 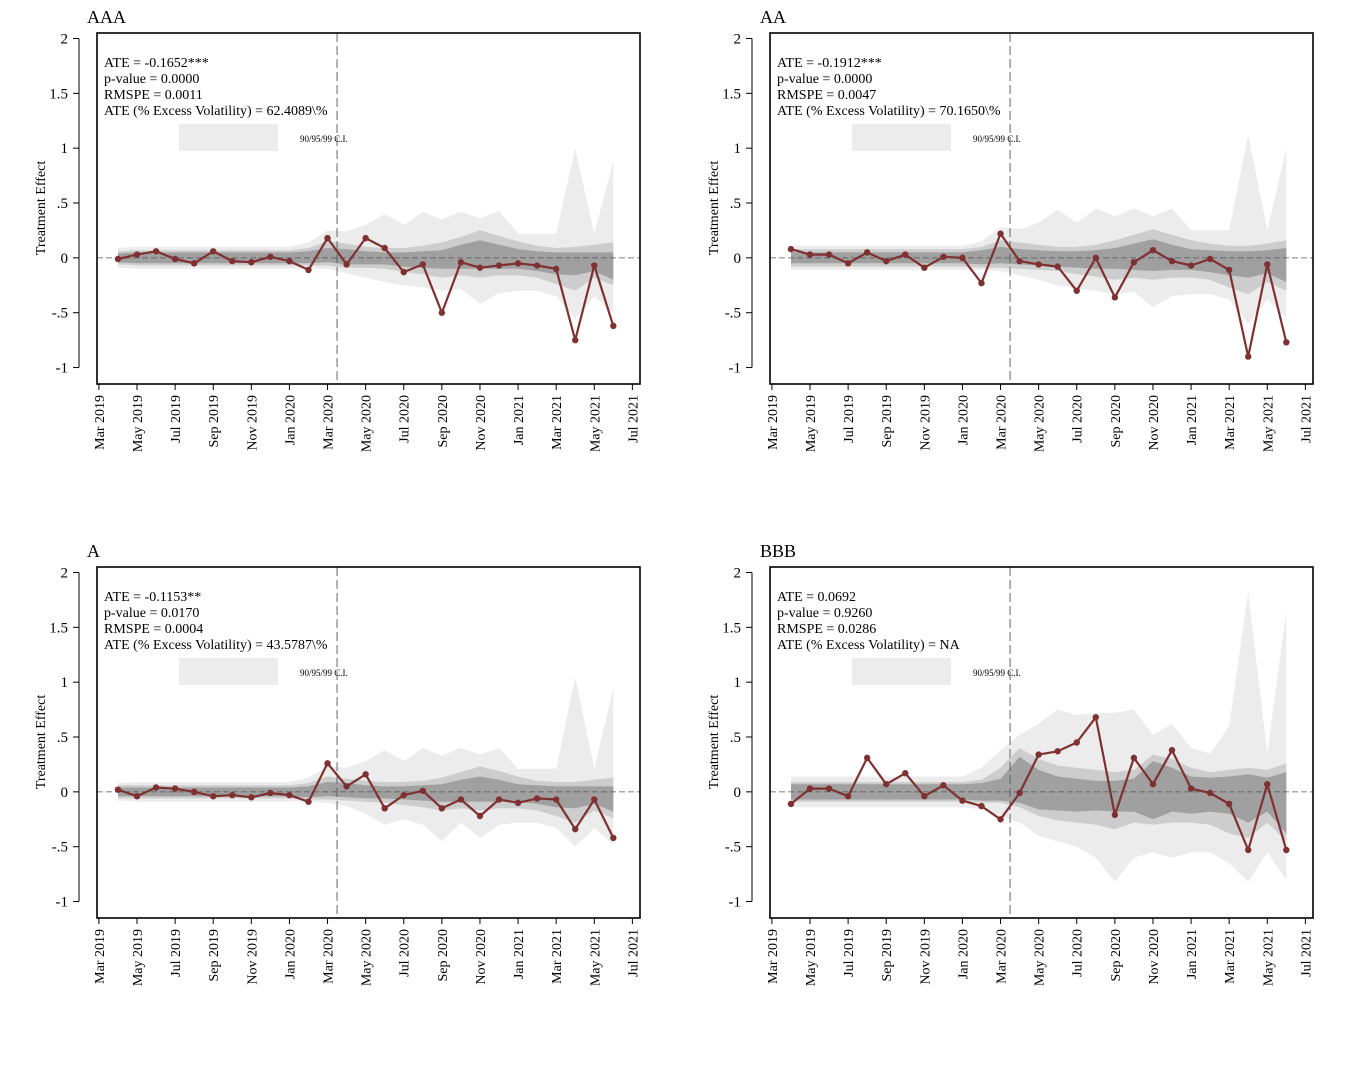 I want to click on panel-title: AA, so click(x=773, y=17).